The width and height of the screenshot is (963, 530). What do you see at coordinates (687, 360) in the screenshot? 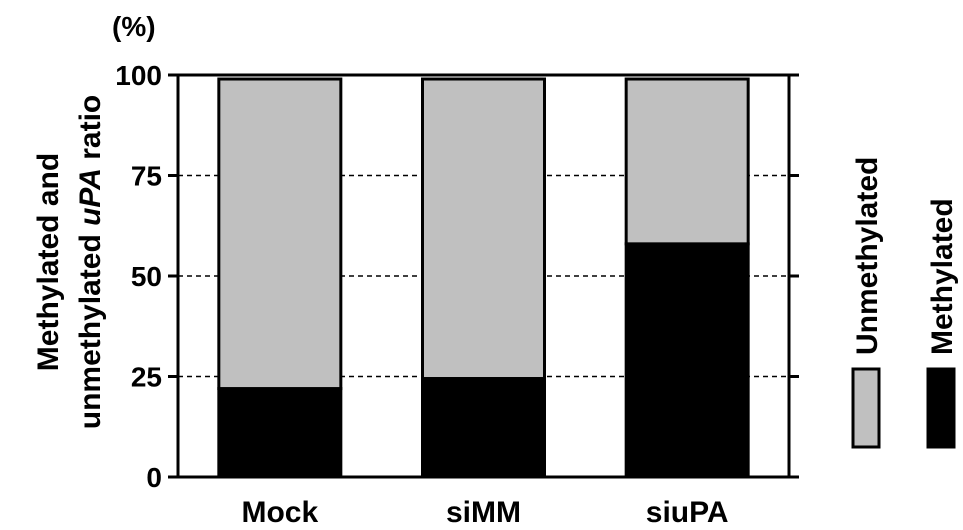
I see `bar-siupa-methylated` at bounding box center [687, 360].